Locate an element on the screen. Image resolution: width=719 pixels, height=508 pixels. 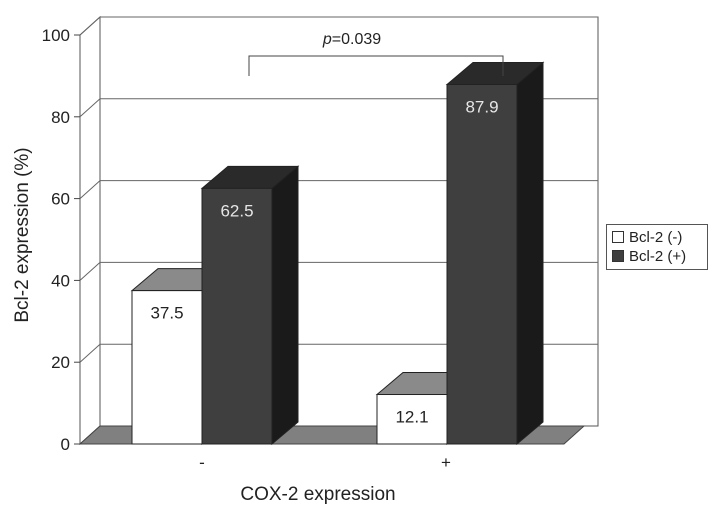
legend-item-bcl2-positive: Bcl-2 (+) is located at coordinates (657, 256).